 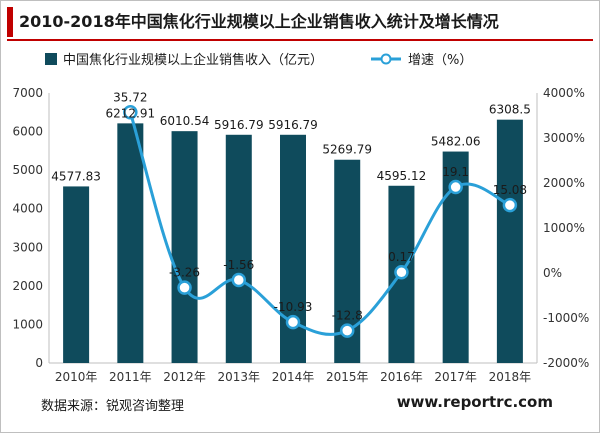 What do you see at coordinates (456, 142) in the screenshot?
I see `bar-value-label: 5482.06` at bounding box center [456, 142].